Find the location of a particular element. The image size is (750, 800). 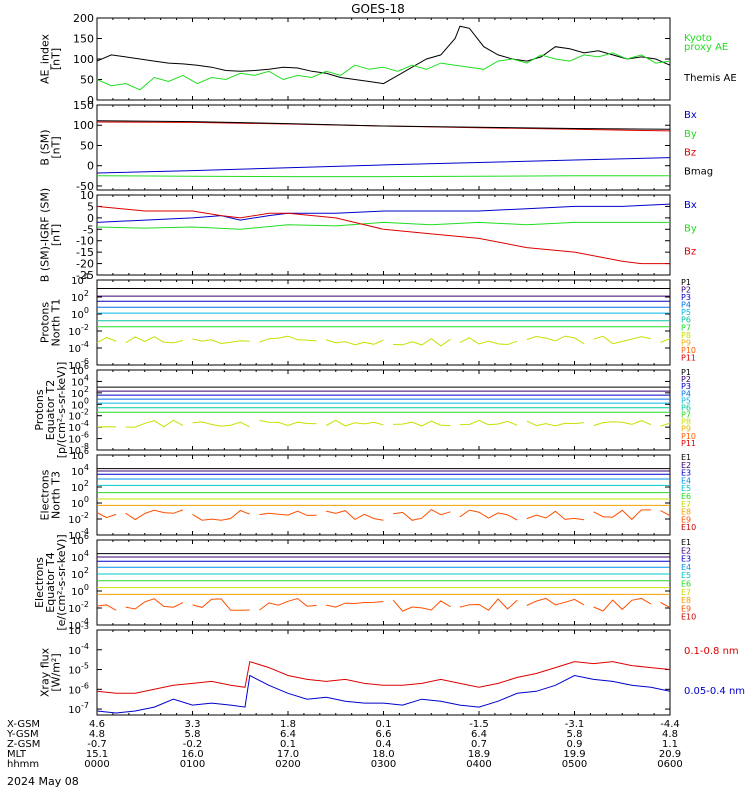

y-tick-label: -20 is located at coordinates (85, 264).